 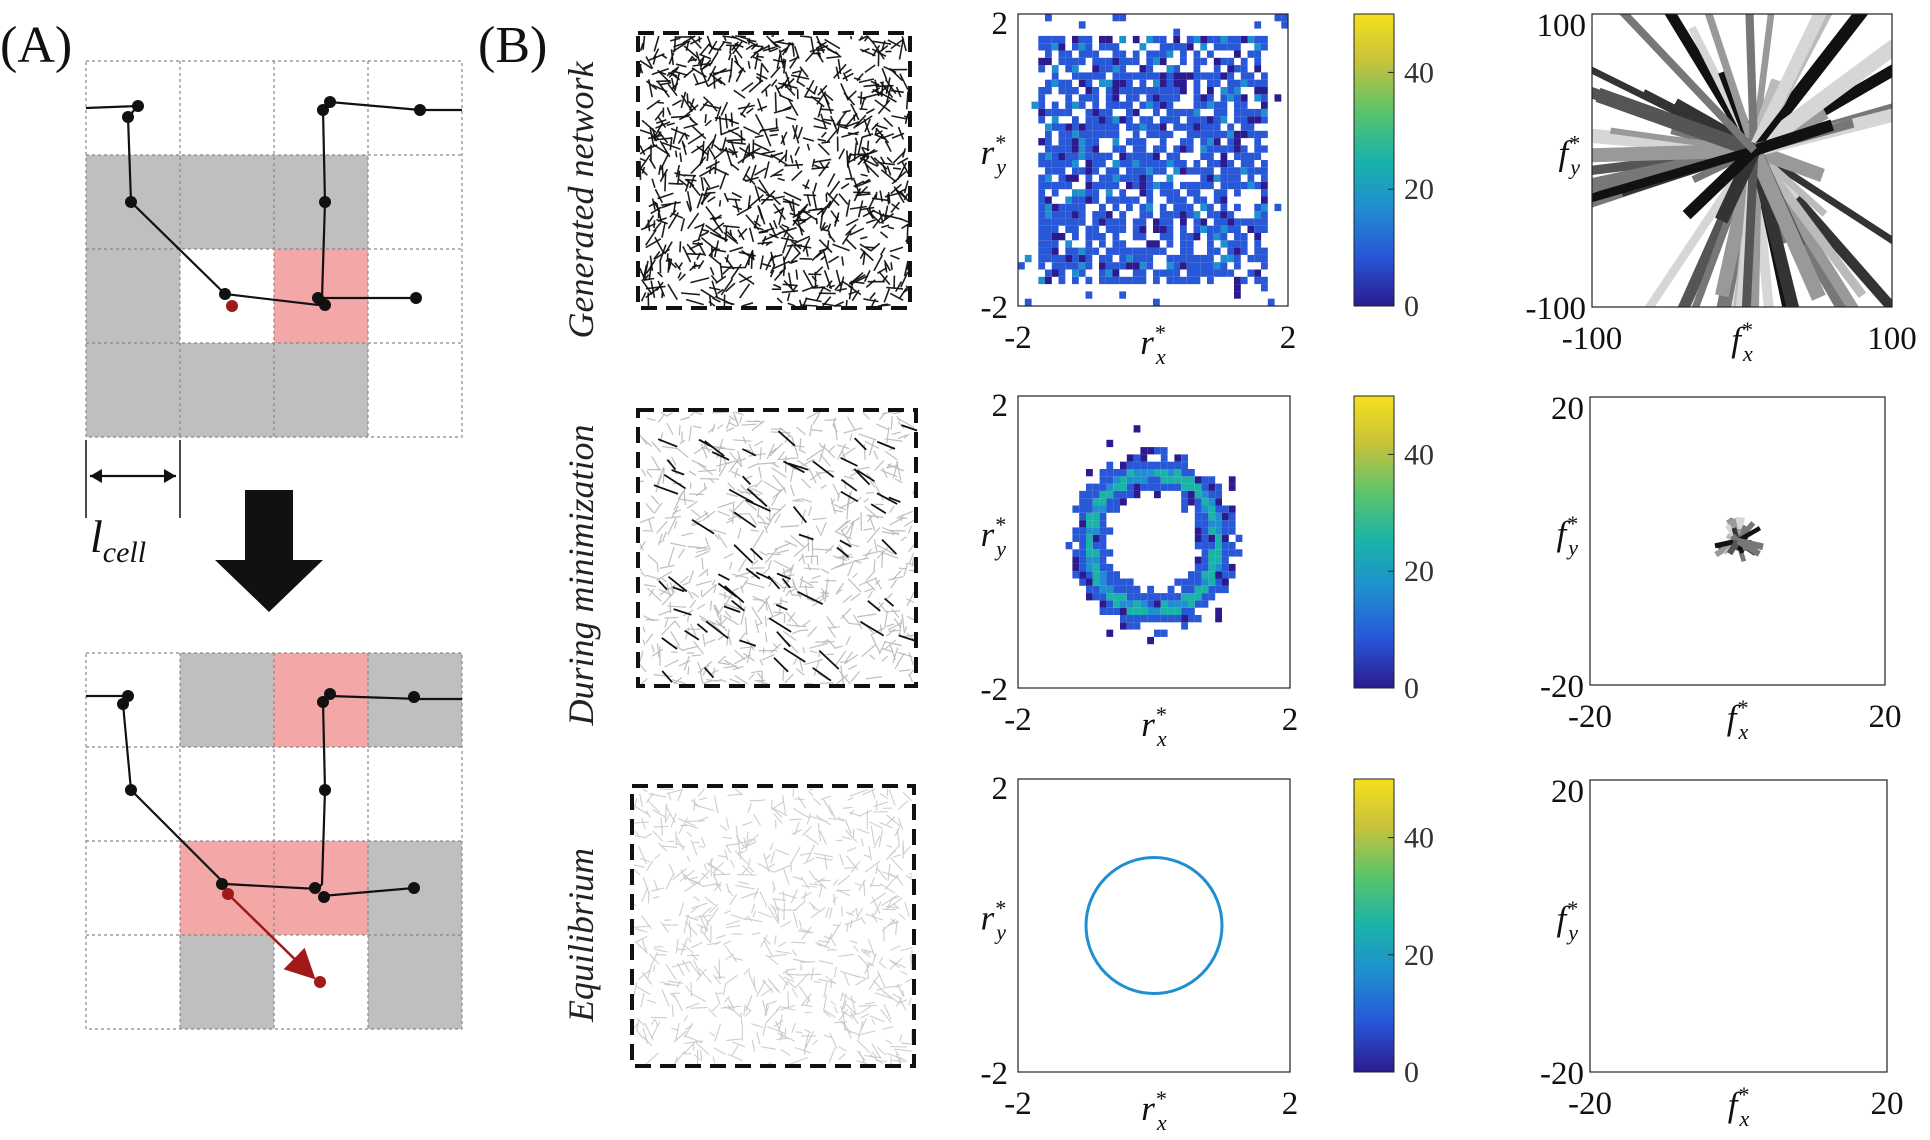 I want to click on node, so click(x=330, y=102).